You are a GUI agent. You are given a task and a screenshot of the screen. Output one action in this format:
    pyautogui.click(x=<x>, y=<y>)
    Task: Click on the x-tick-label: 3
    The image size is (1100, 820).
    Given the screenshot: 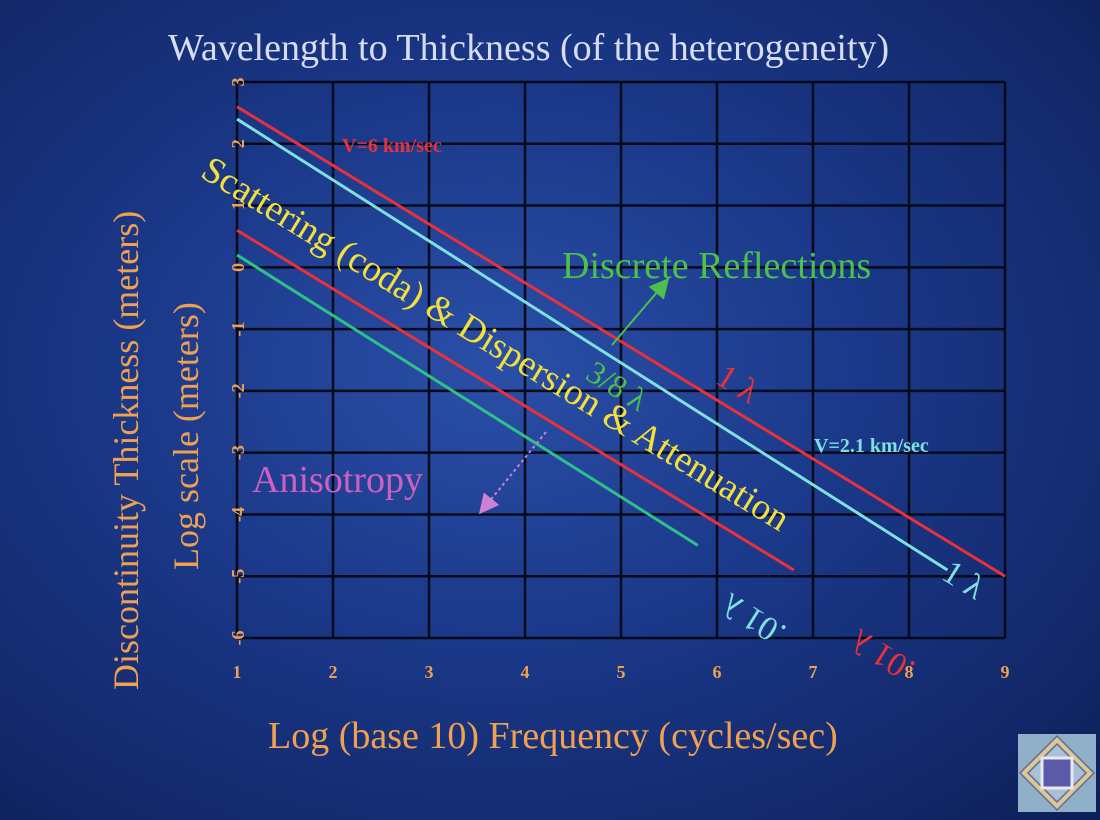 What is the action you would take?
    pyautogui.click(x=429, y=672)
    